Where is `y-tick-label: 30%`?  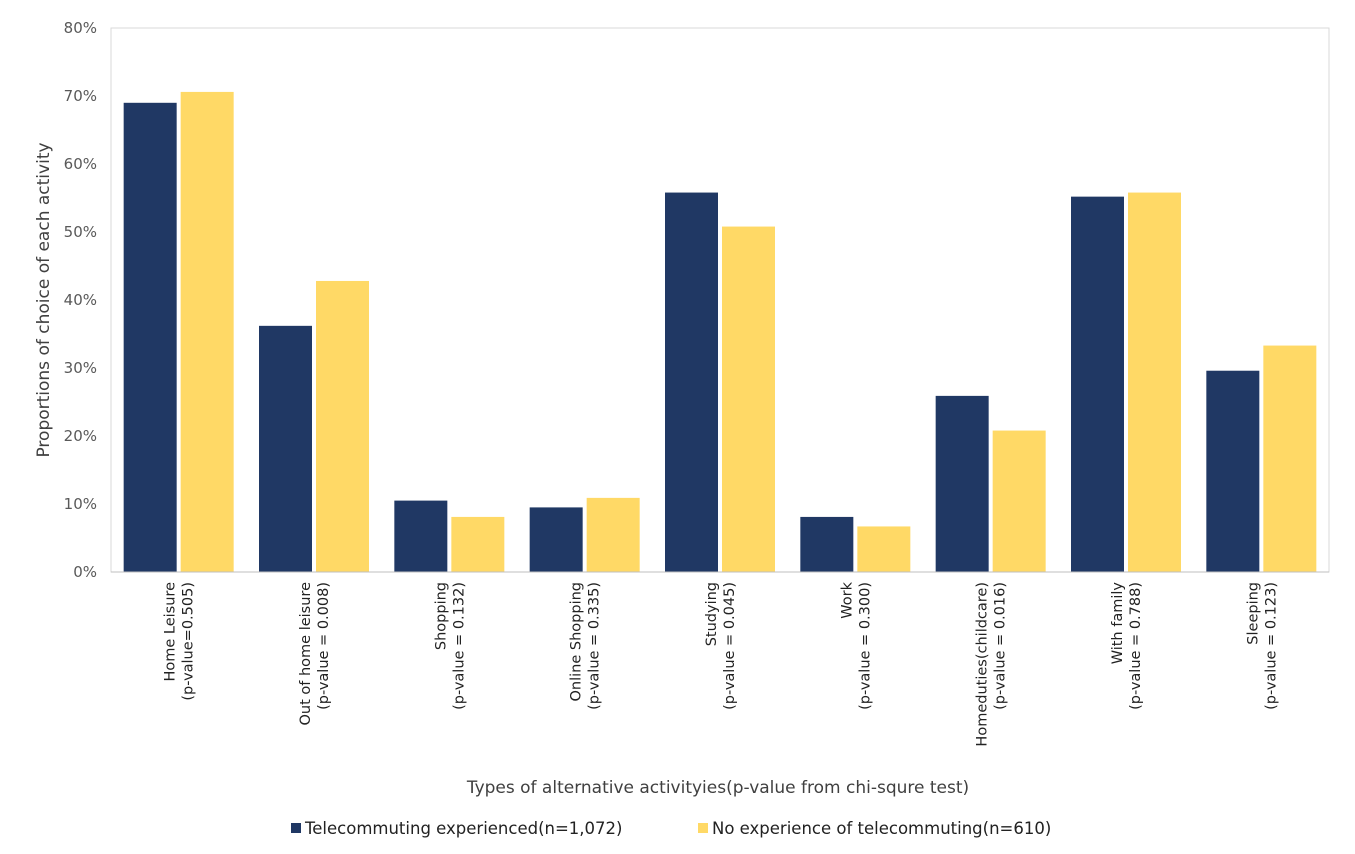 y-tick-label: 30% is located at coordinates (80, 368).